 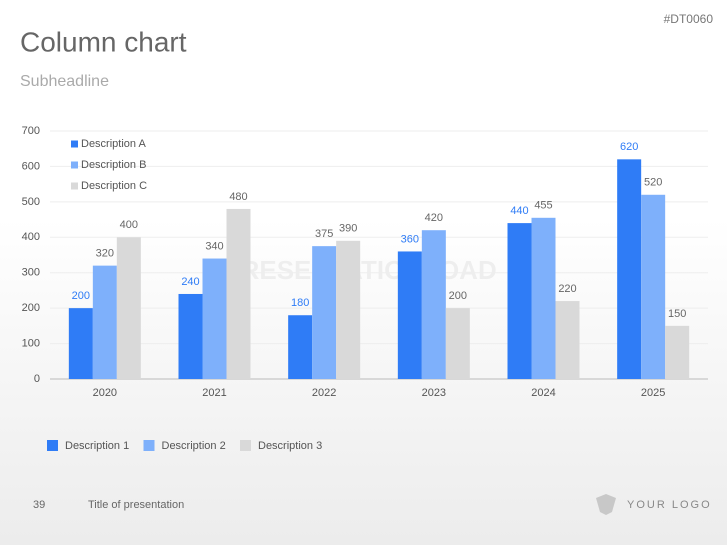 What do you see at coordinates (64, 81) in the screenshot?
I see `chart-subtitle: Subheadline` at bounding box center [64, 81].